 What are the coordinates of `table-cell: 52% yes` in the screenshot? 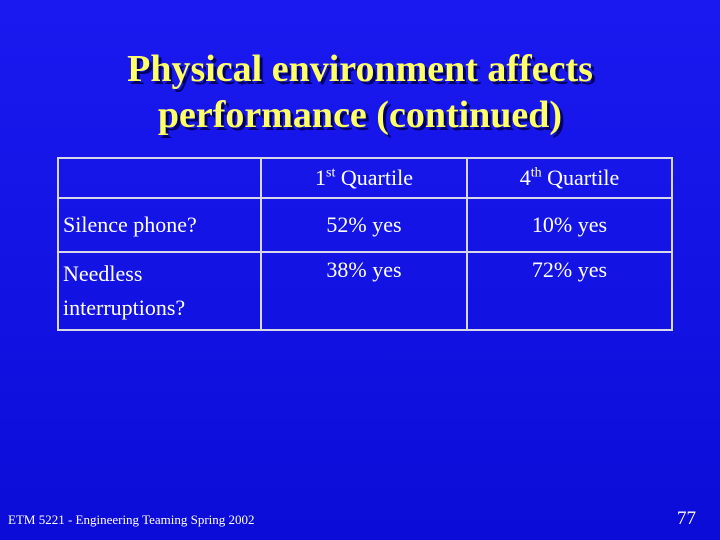 It's located at (364, 225).